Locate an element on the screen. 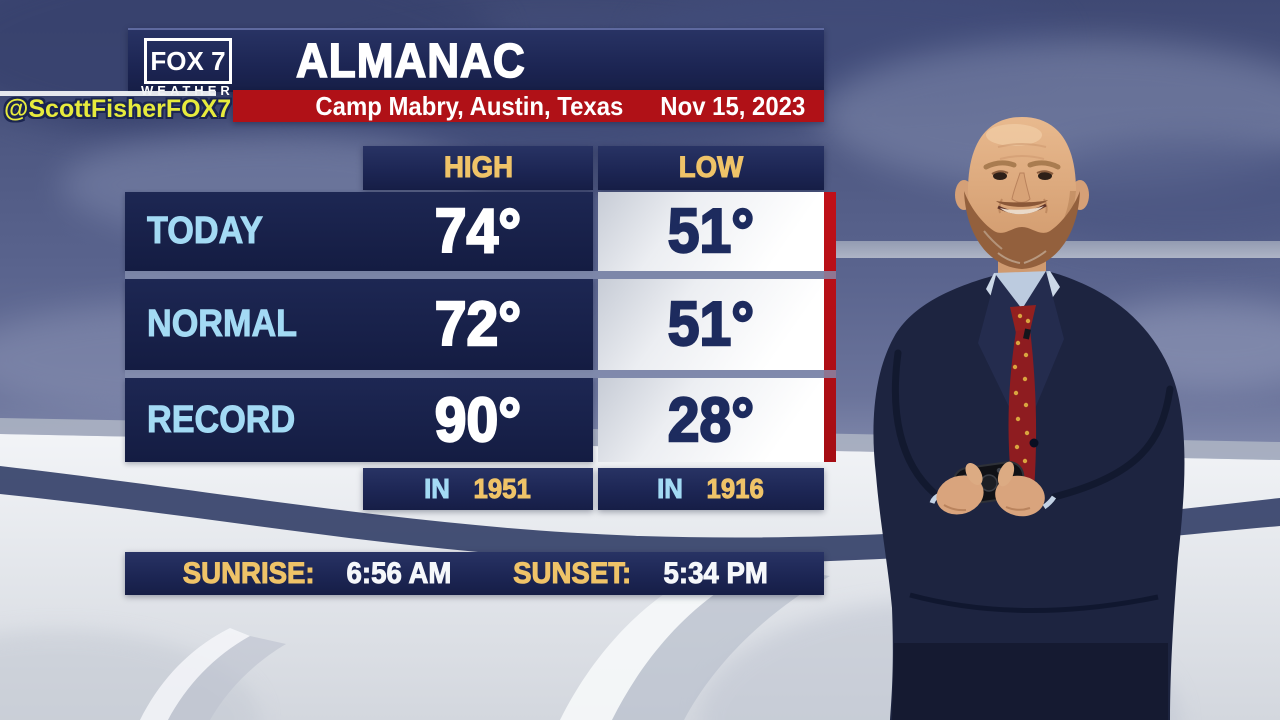 This screenshot has width=1280, height=720. location-date-bar: Camp Mabry, Austin, Texas Nov 15, 2023 is located at coordinates (528, 106).